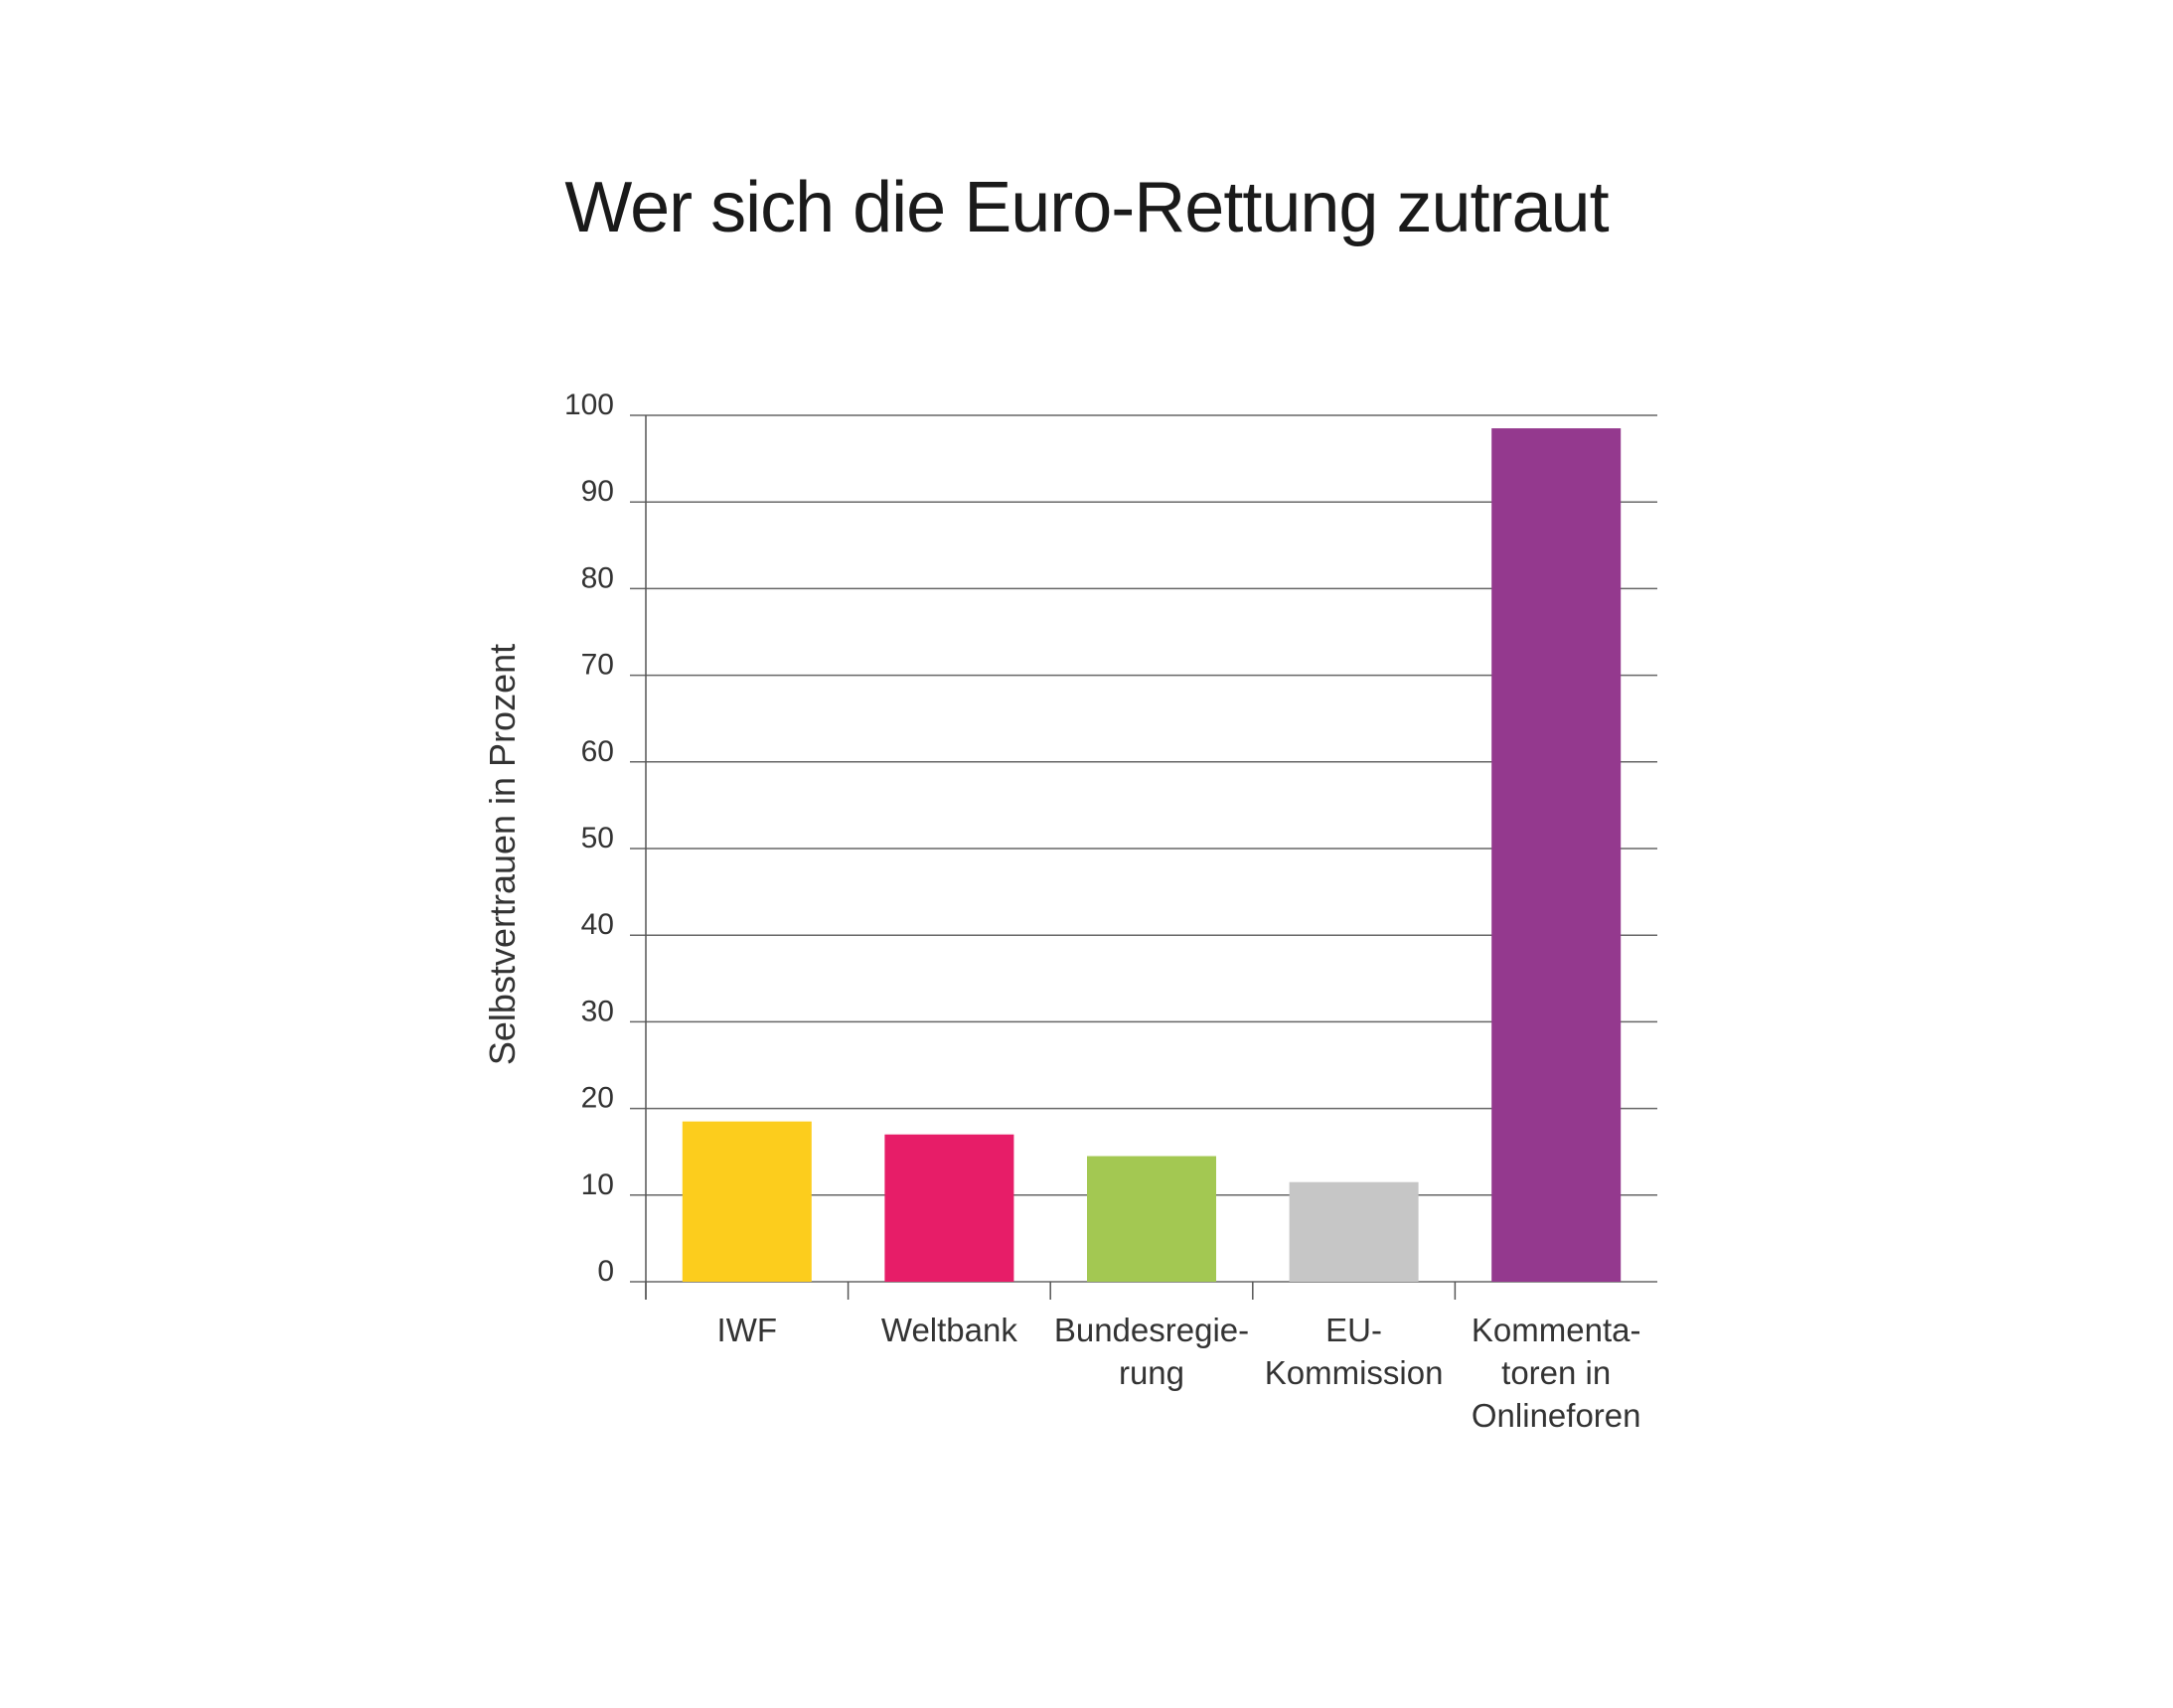 This screenshot has width=2173, height=1708. I want to click on y-tick-label: 40, so click(597, 924).